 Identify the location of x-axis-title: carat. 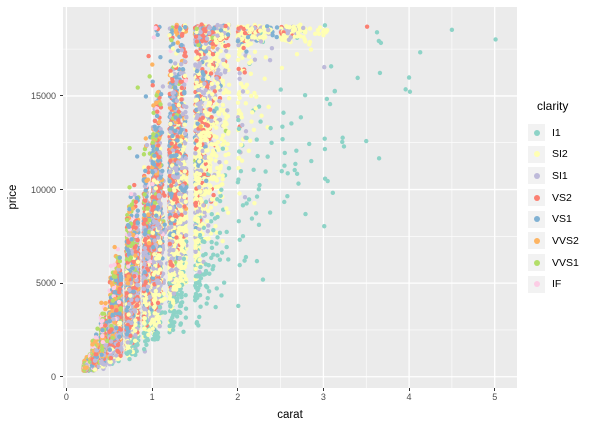
(290, 415).